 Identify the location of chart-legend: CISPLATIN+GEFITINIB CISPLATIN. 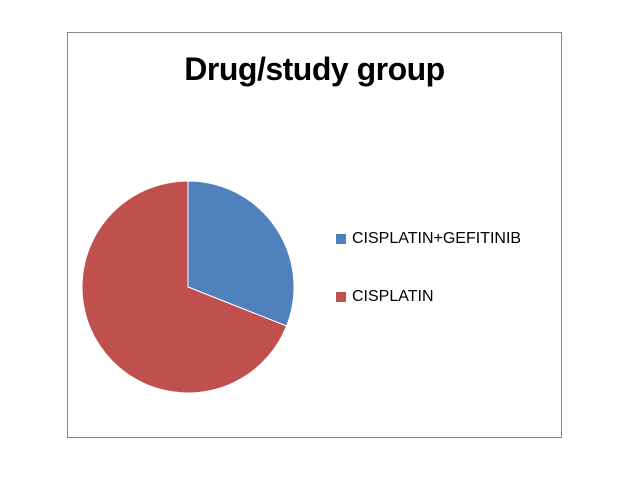
(428, 287).